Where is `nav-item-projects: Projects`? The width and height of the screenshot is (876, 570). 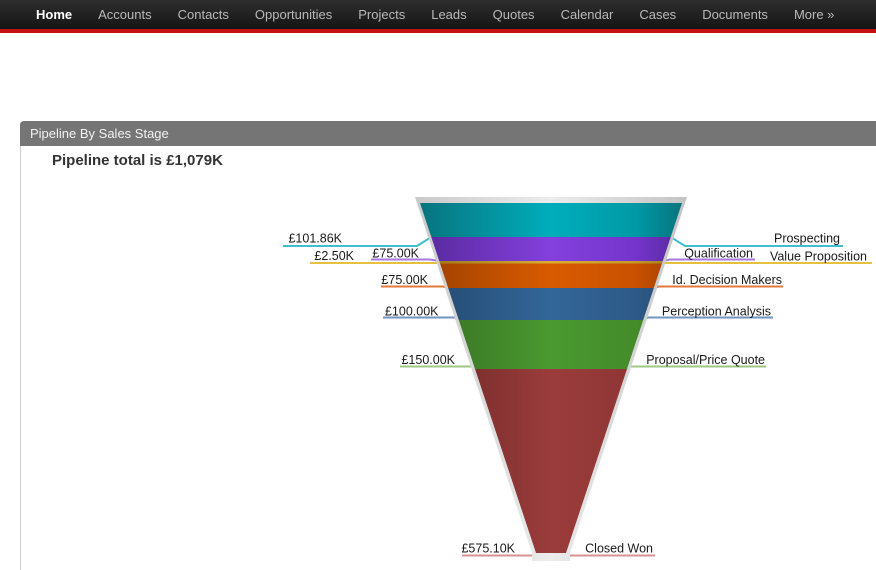
nav-item-projects: Projects is located at coordinates (382, 14).